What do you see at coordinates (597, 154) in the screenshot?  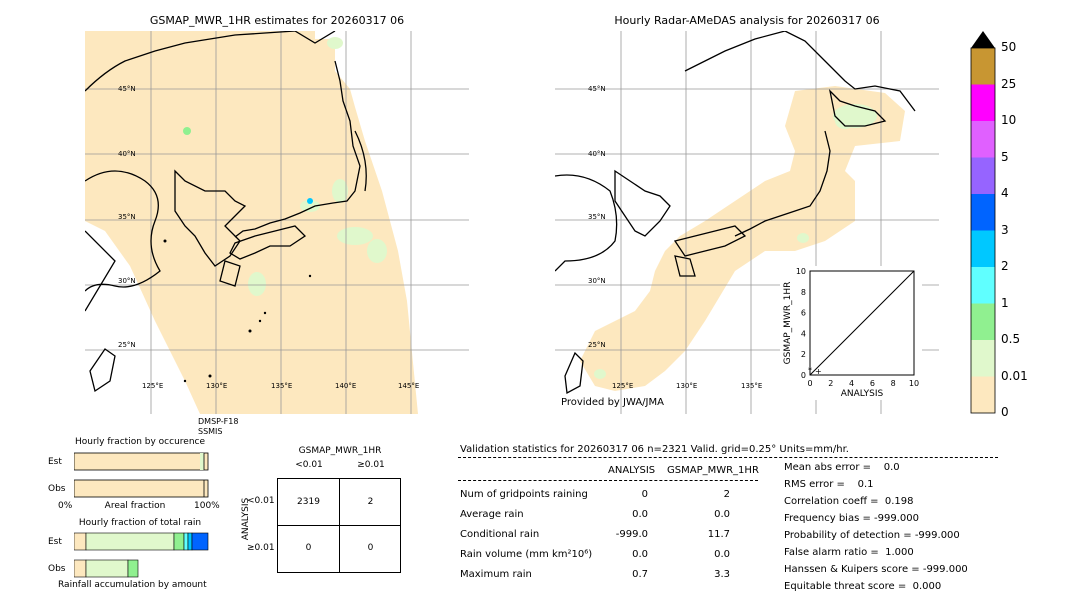 I see `right-lat-label: 40°N` at bounding box center [597, 154].